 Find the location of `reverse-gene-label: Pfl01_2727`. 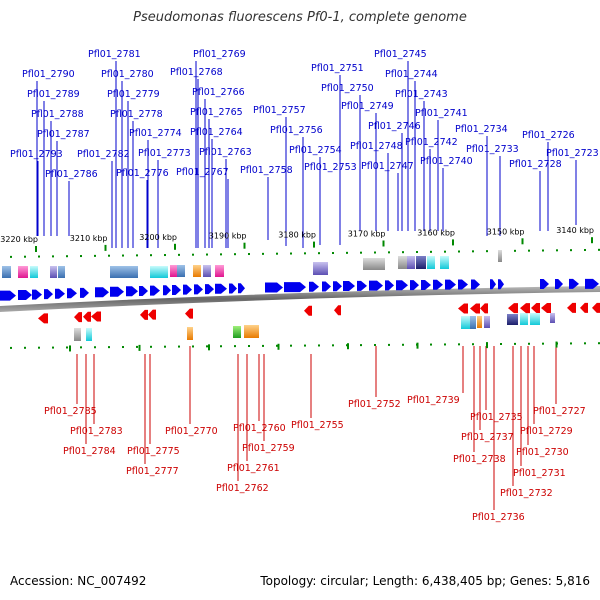

reverse-gene-label: Pfl01_2727 is located at coordinates (559, 411).